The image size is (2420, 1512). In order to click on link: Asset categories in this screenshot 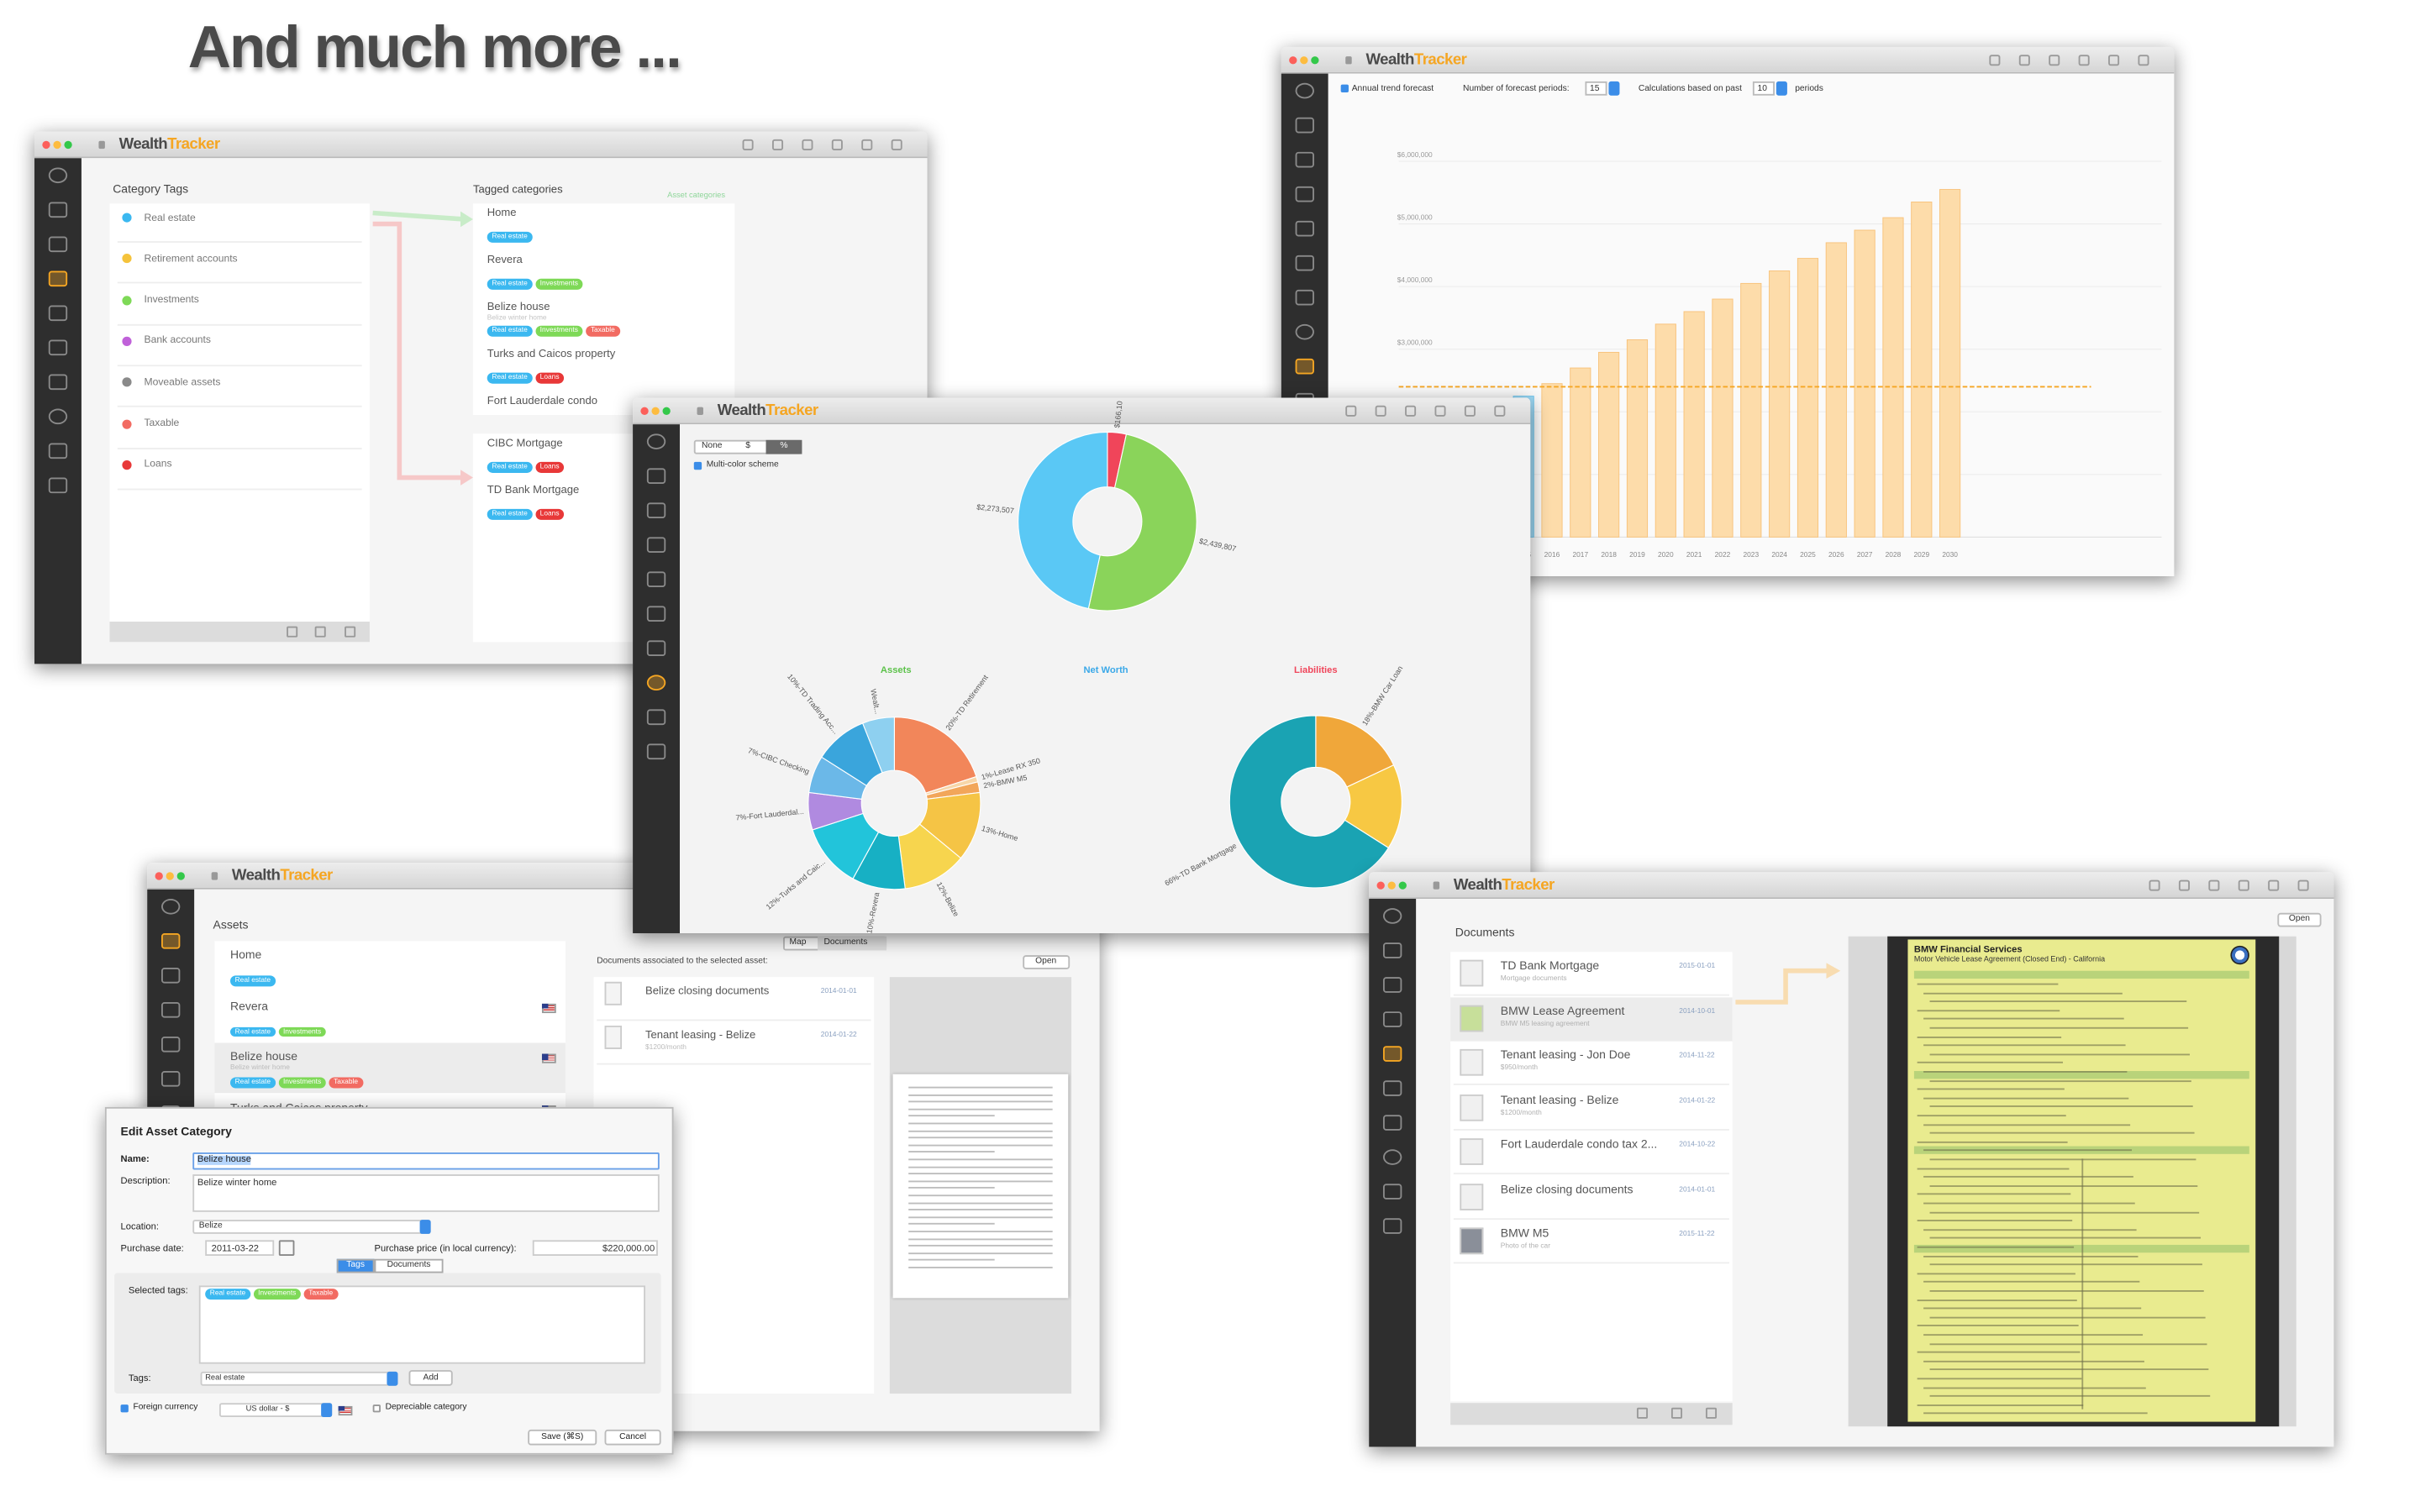, I will do `click(696, 196)`.